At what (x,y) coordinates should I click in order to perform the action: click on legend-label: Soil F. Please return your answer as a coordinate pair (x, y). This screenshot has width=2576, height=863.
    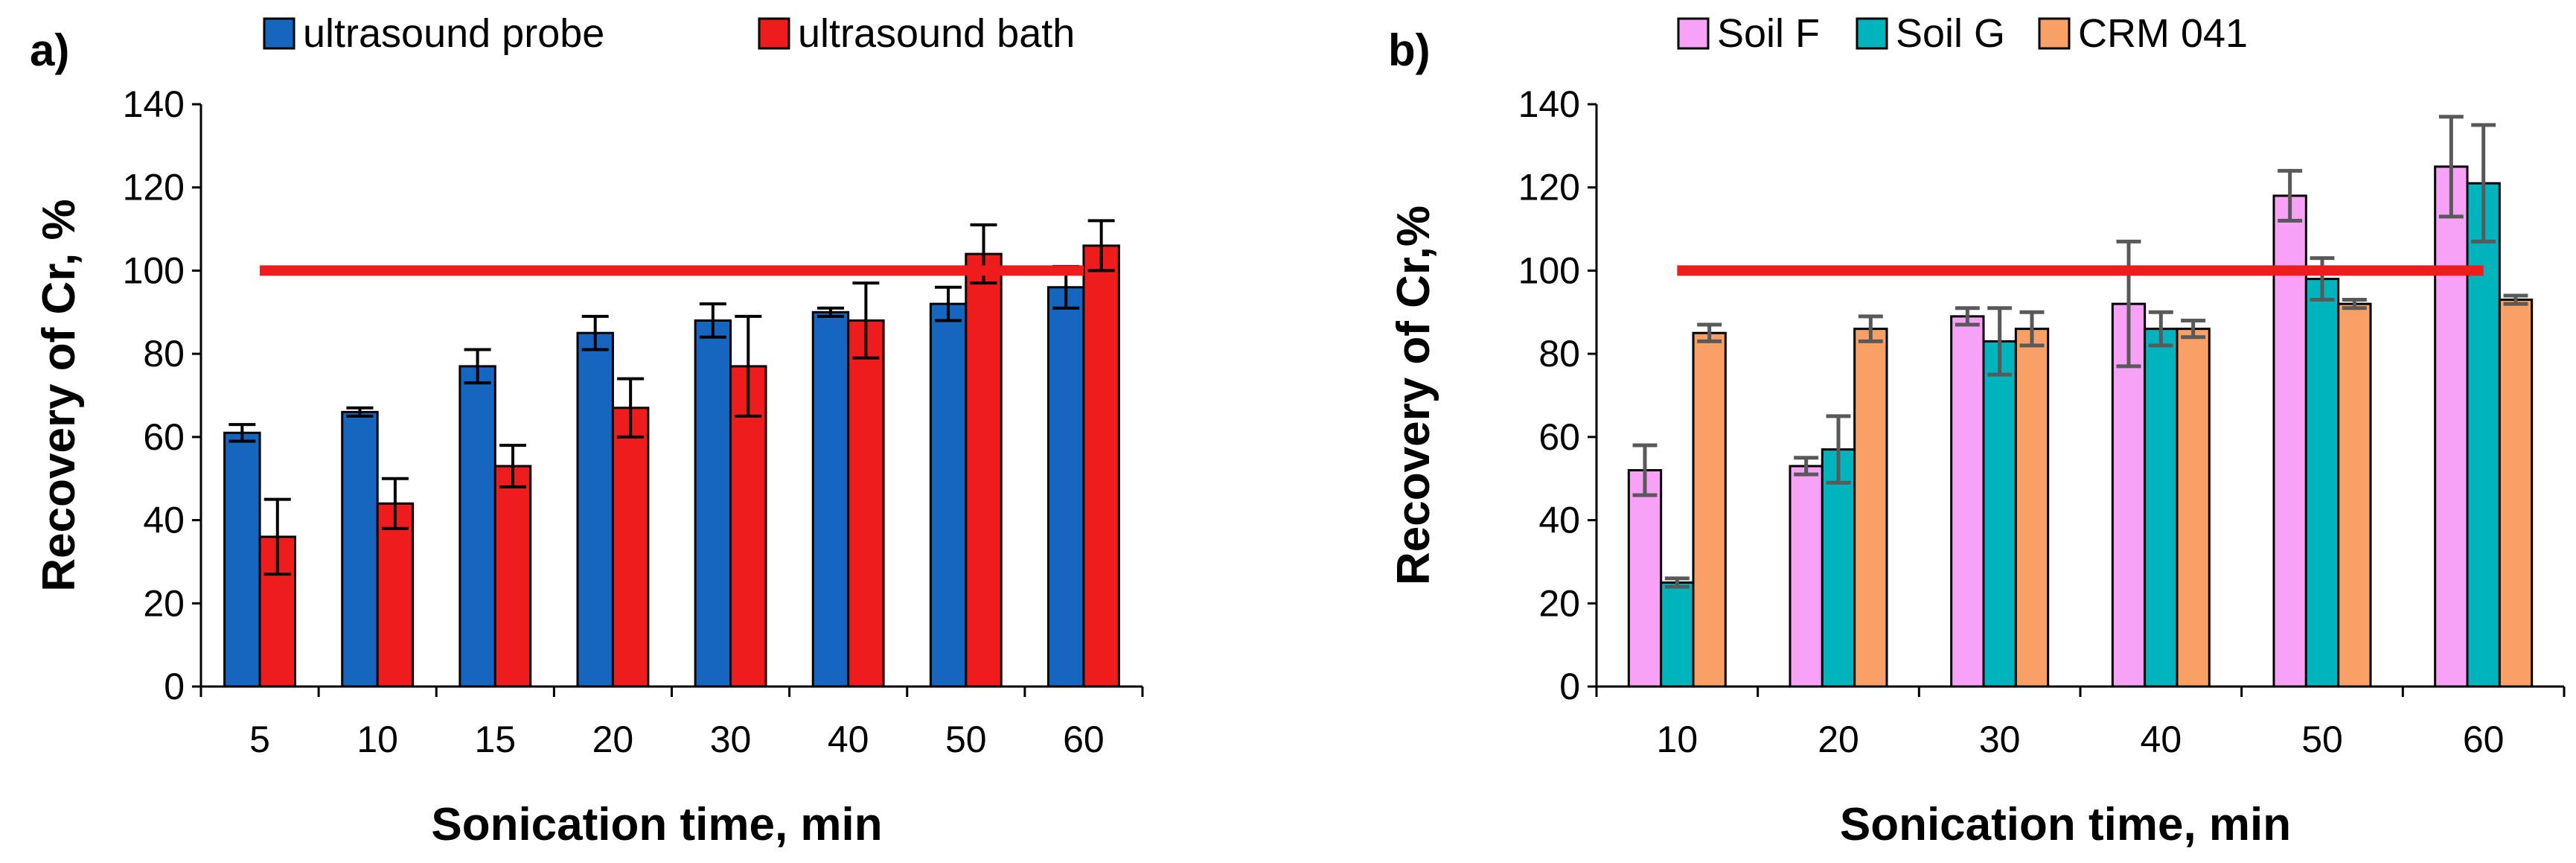
    Looking at the image, I should click on (1768, 34).